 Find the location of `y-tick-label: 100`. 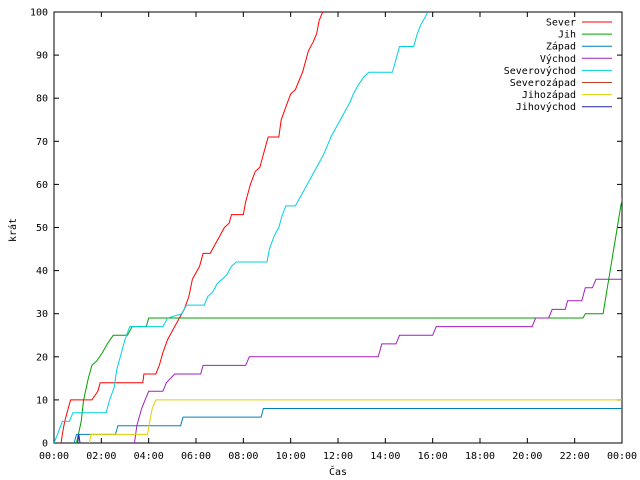

y-tick-label: 100 is located at coordinates (39, 13).